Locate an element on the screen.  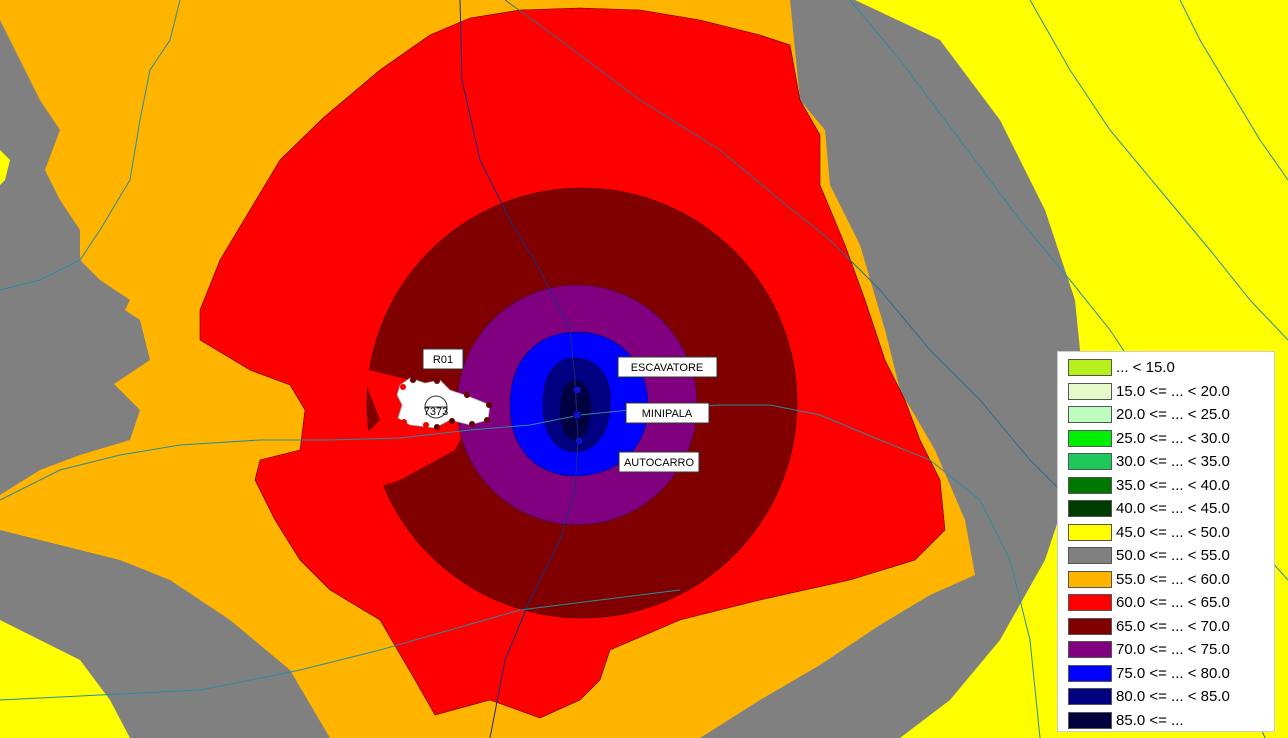
source-label-minipala: MINIPALA is located at coordinates (667, 413).